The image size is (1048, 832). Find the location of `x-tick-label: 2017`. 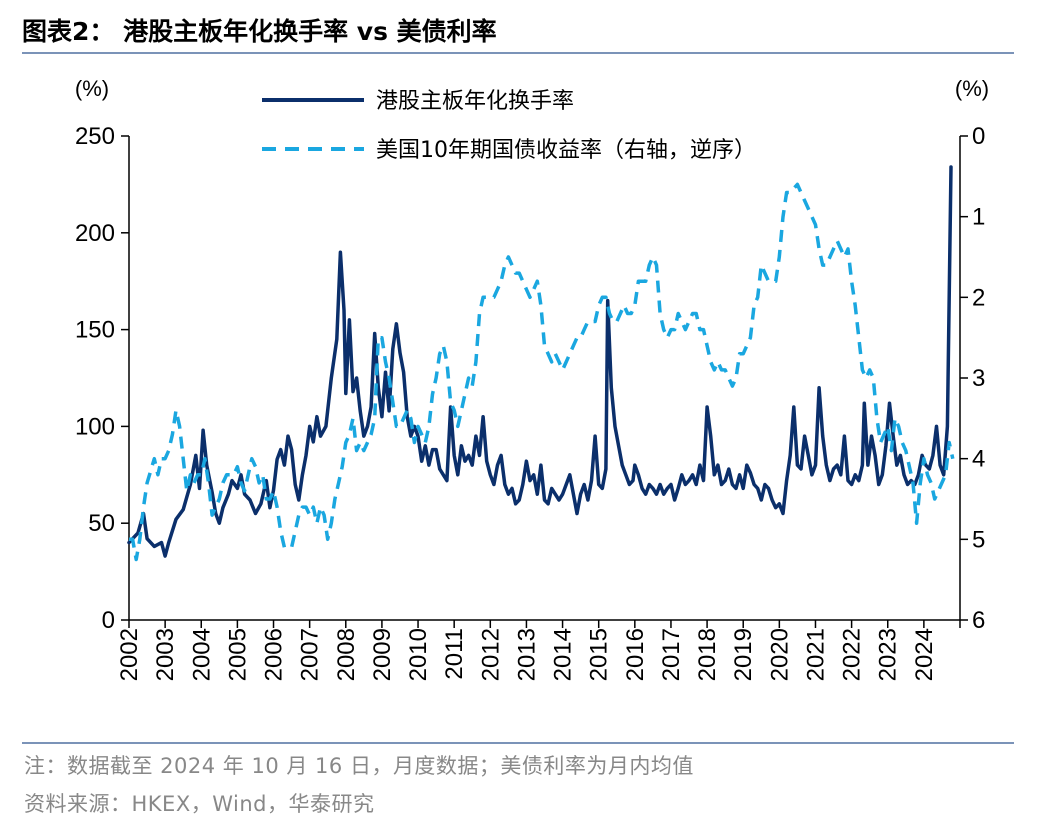

x-tick-label: 2017 is located at coordinates (671, 654).